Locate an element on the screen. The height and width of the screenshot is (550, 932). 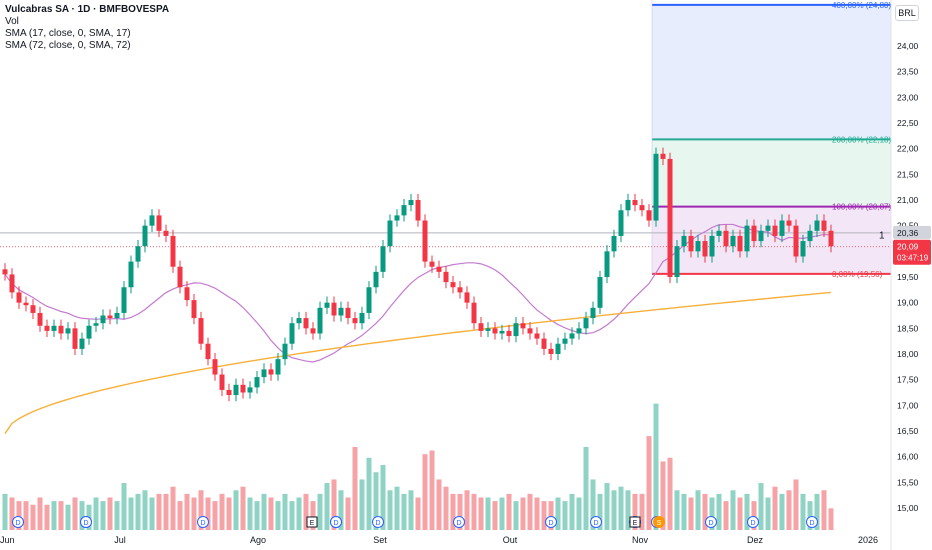
y-tick-label: 20,50 is located at coordinates (908, 226).